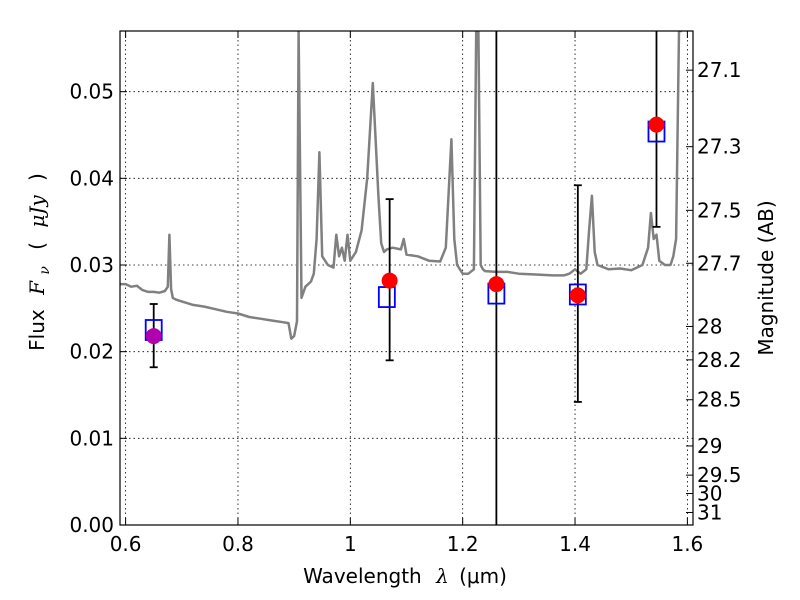 The height and width of the screenshot is (600, 800). I want to click on y-tick-label: 0.00, so click(91, 525).